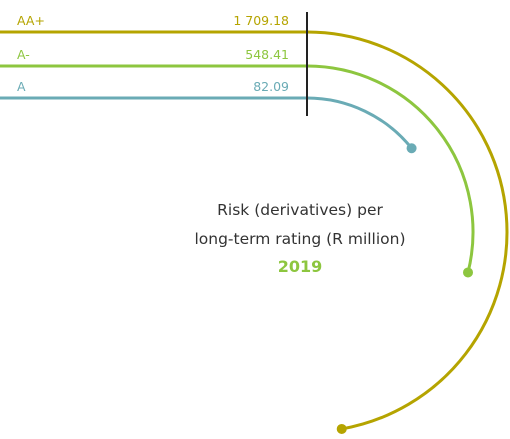  Describe the element at coordinates (153, 53) in the screenshot. I see `label-group: AA+ 1 709.18 A- 548.41 A 82.09` at that location.